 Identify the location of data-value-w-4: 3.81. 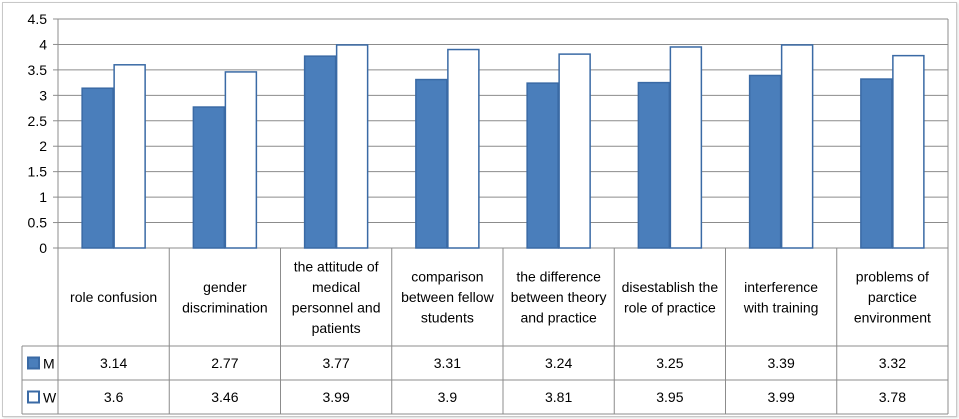
(558, 397).